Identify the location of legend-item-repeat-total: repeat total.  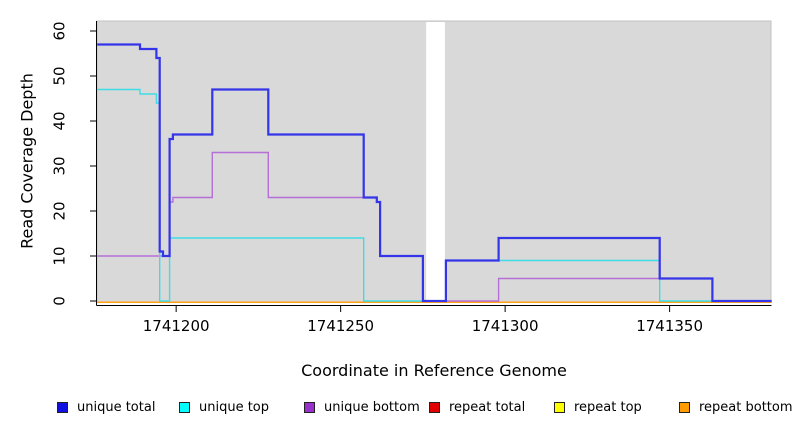
(477, 407).